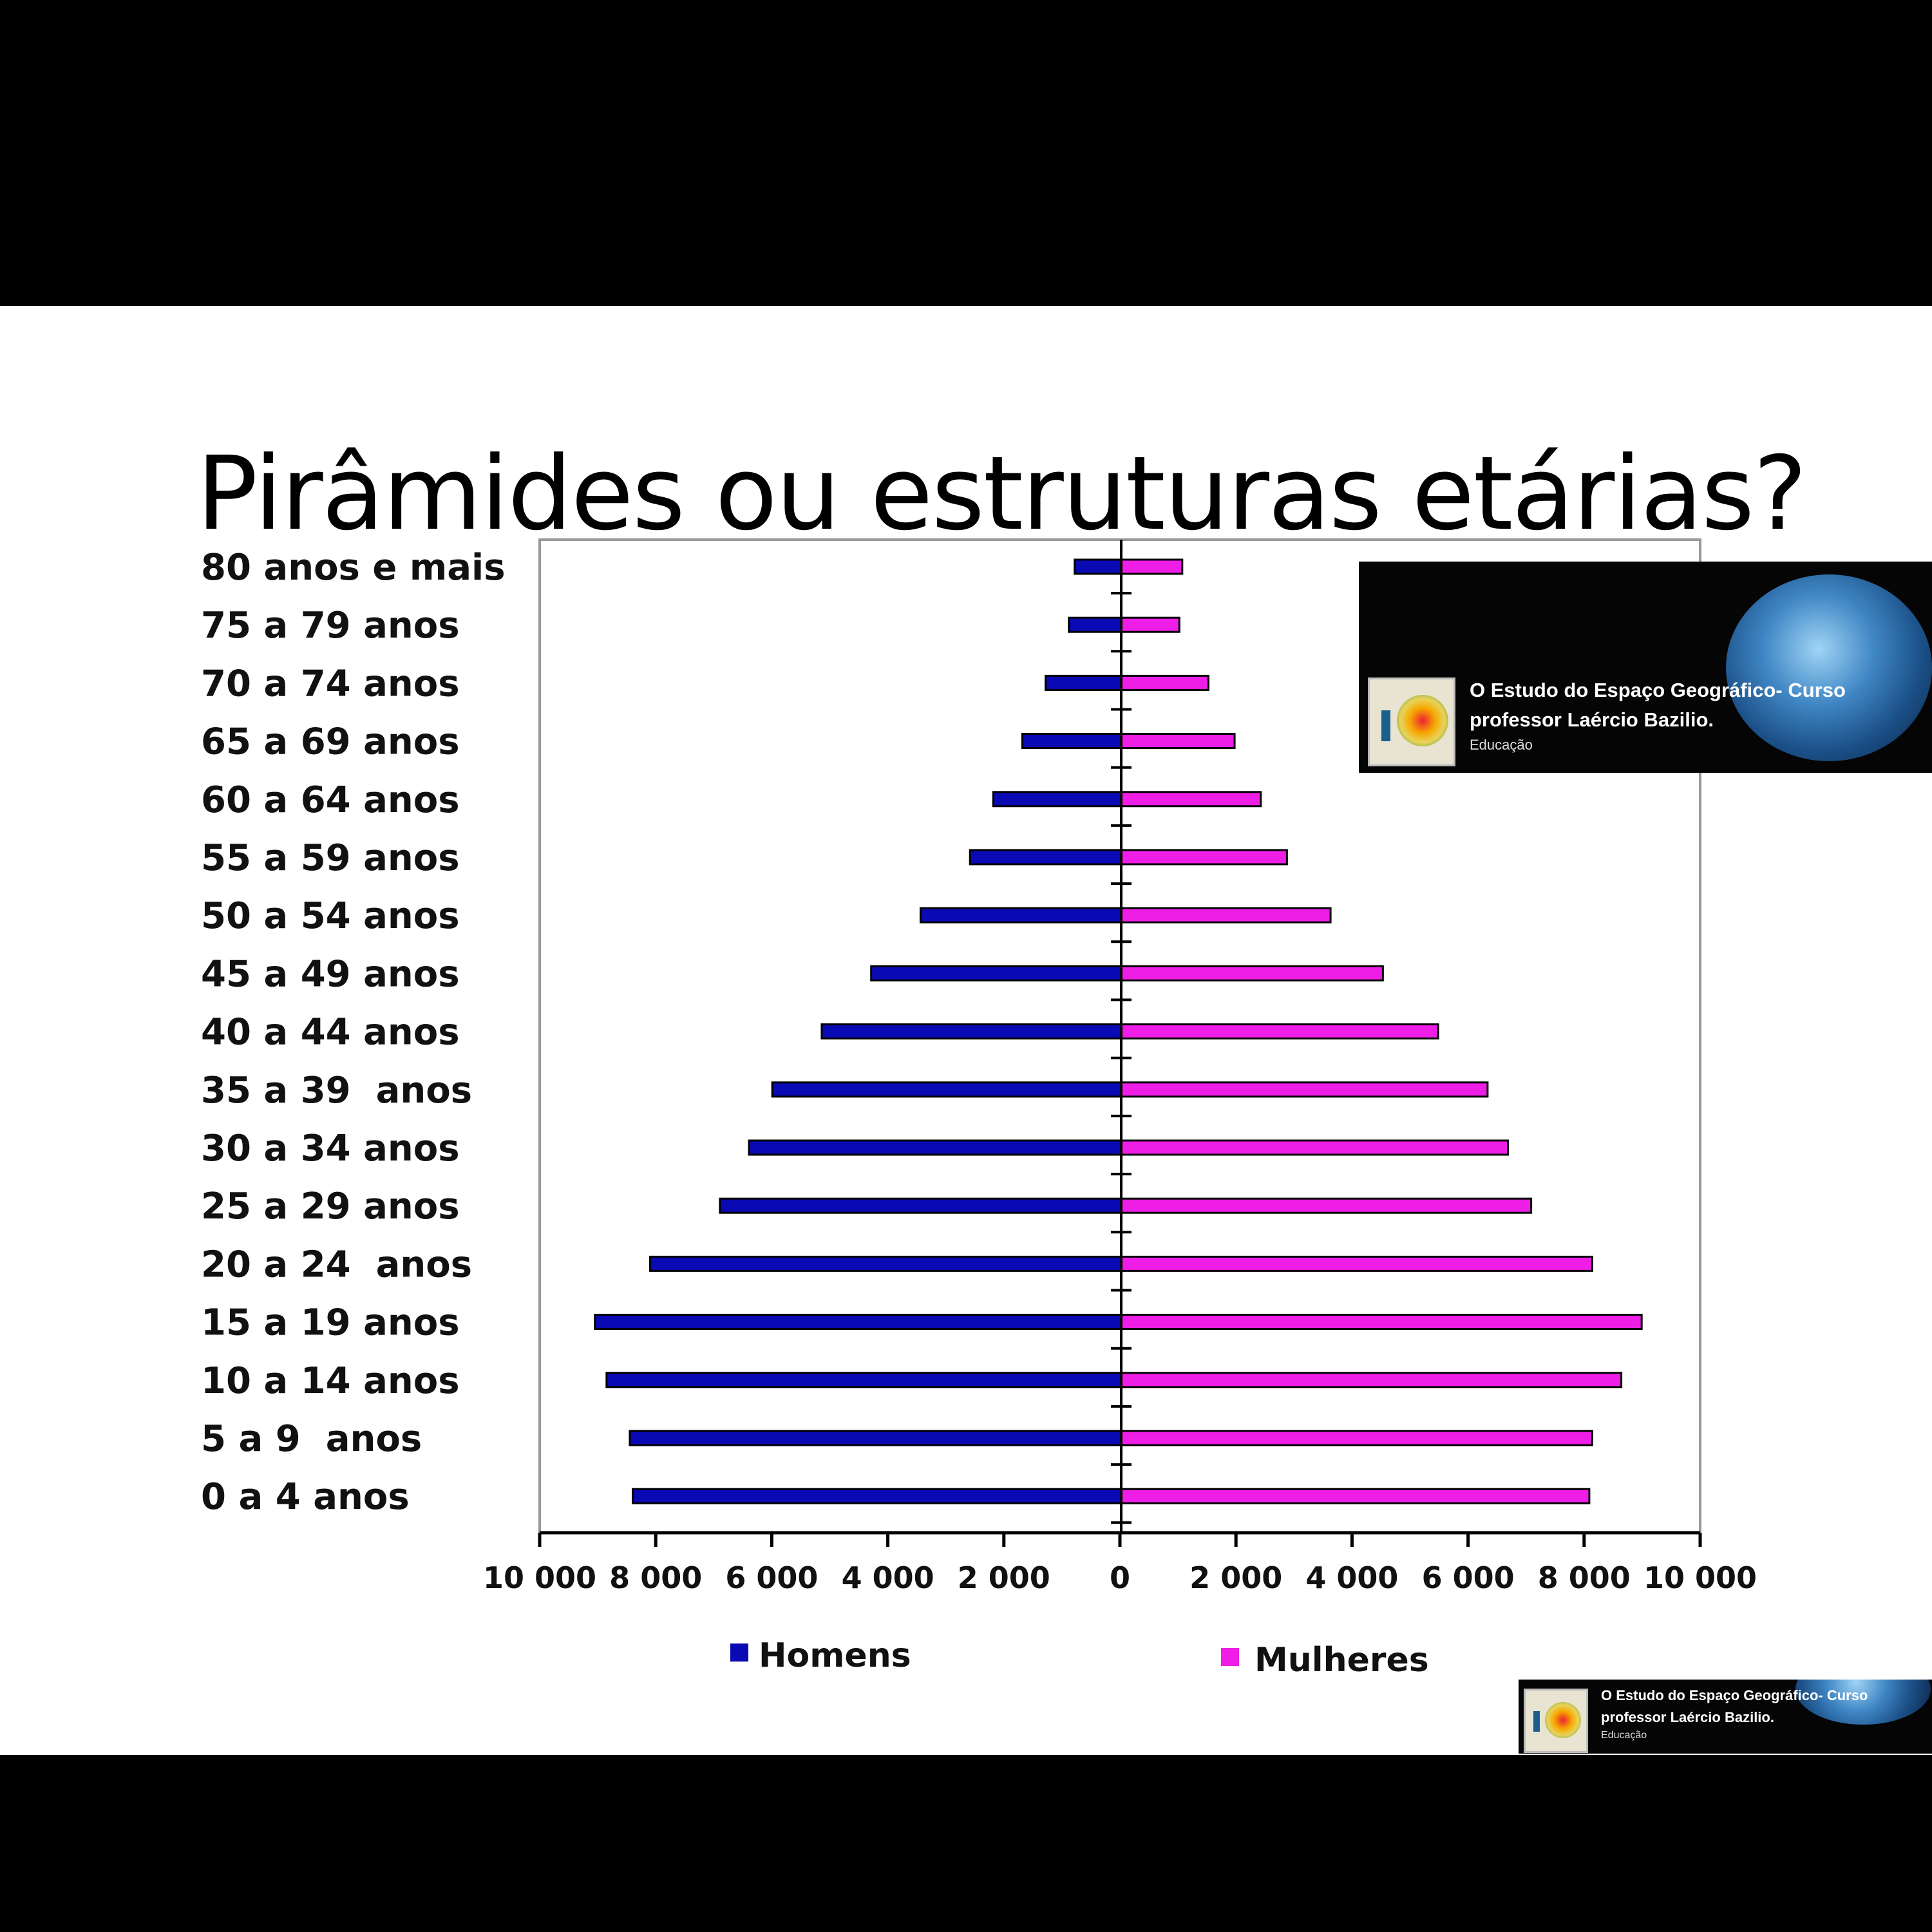 This screenshot has height=1932, width=1932. I want to click on watermark-line-1: O Estudo do Espaço Geográfico- Curso, so click(1658, 690).